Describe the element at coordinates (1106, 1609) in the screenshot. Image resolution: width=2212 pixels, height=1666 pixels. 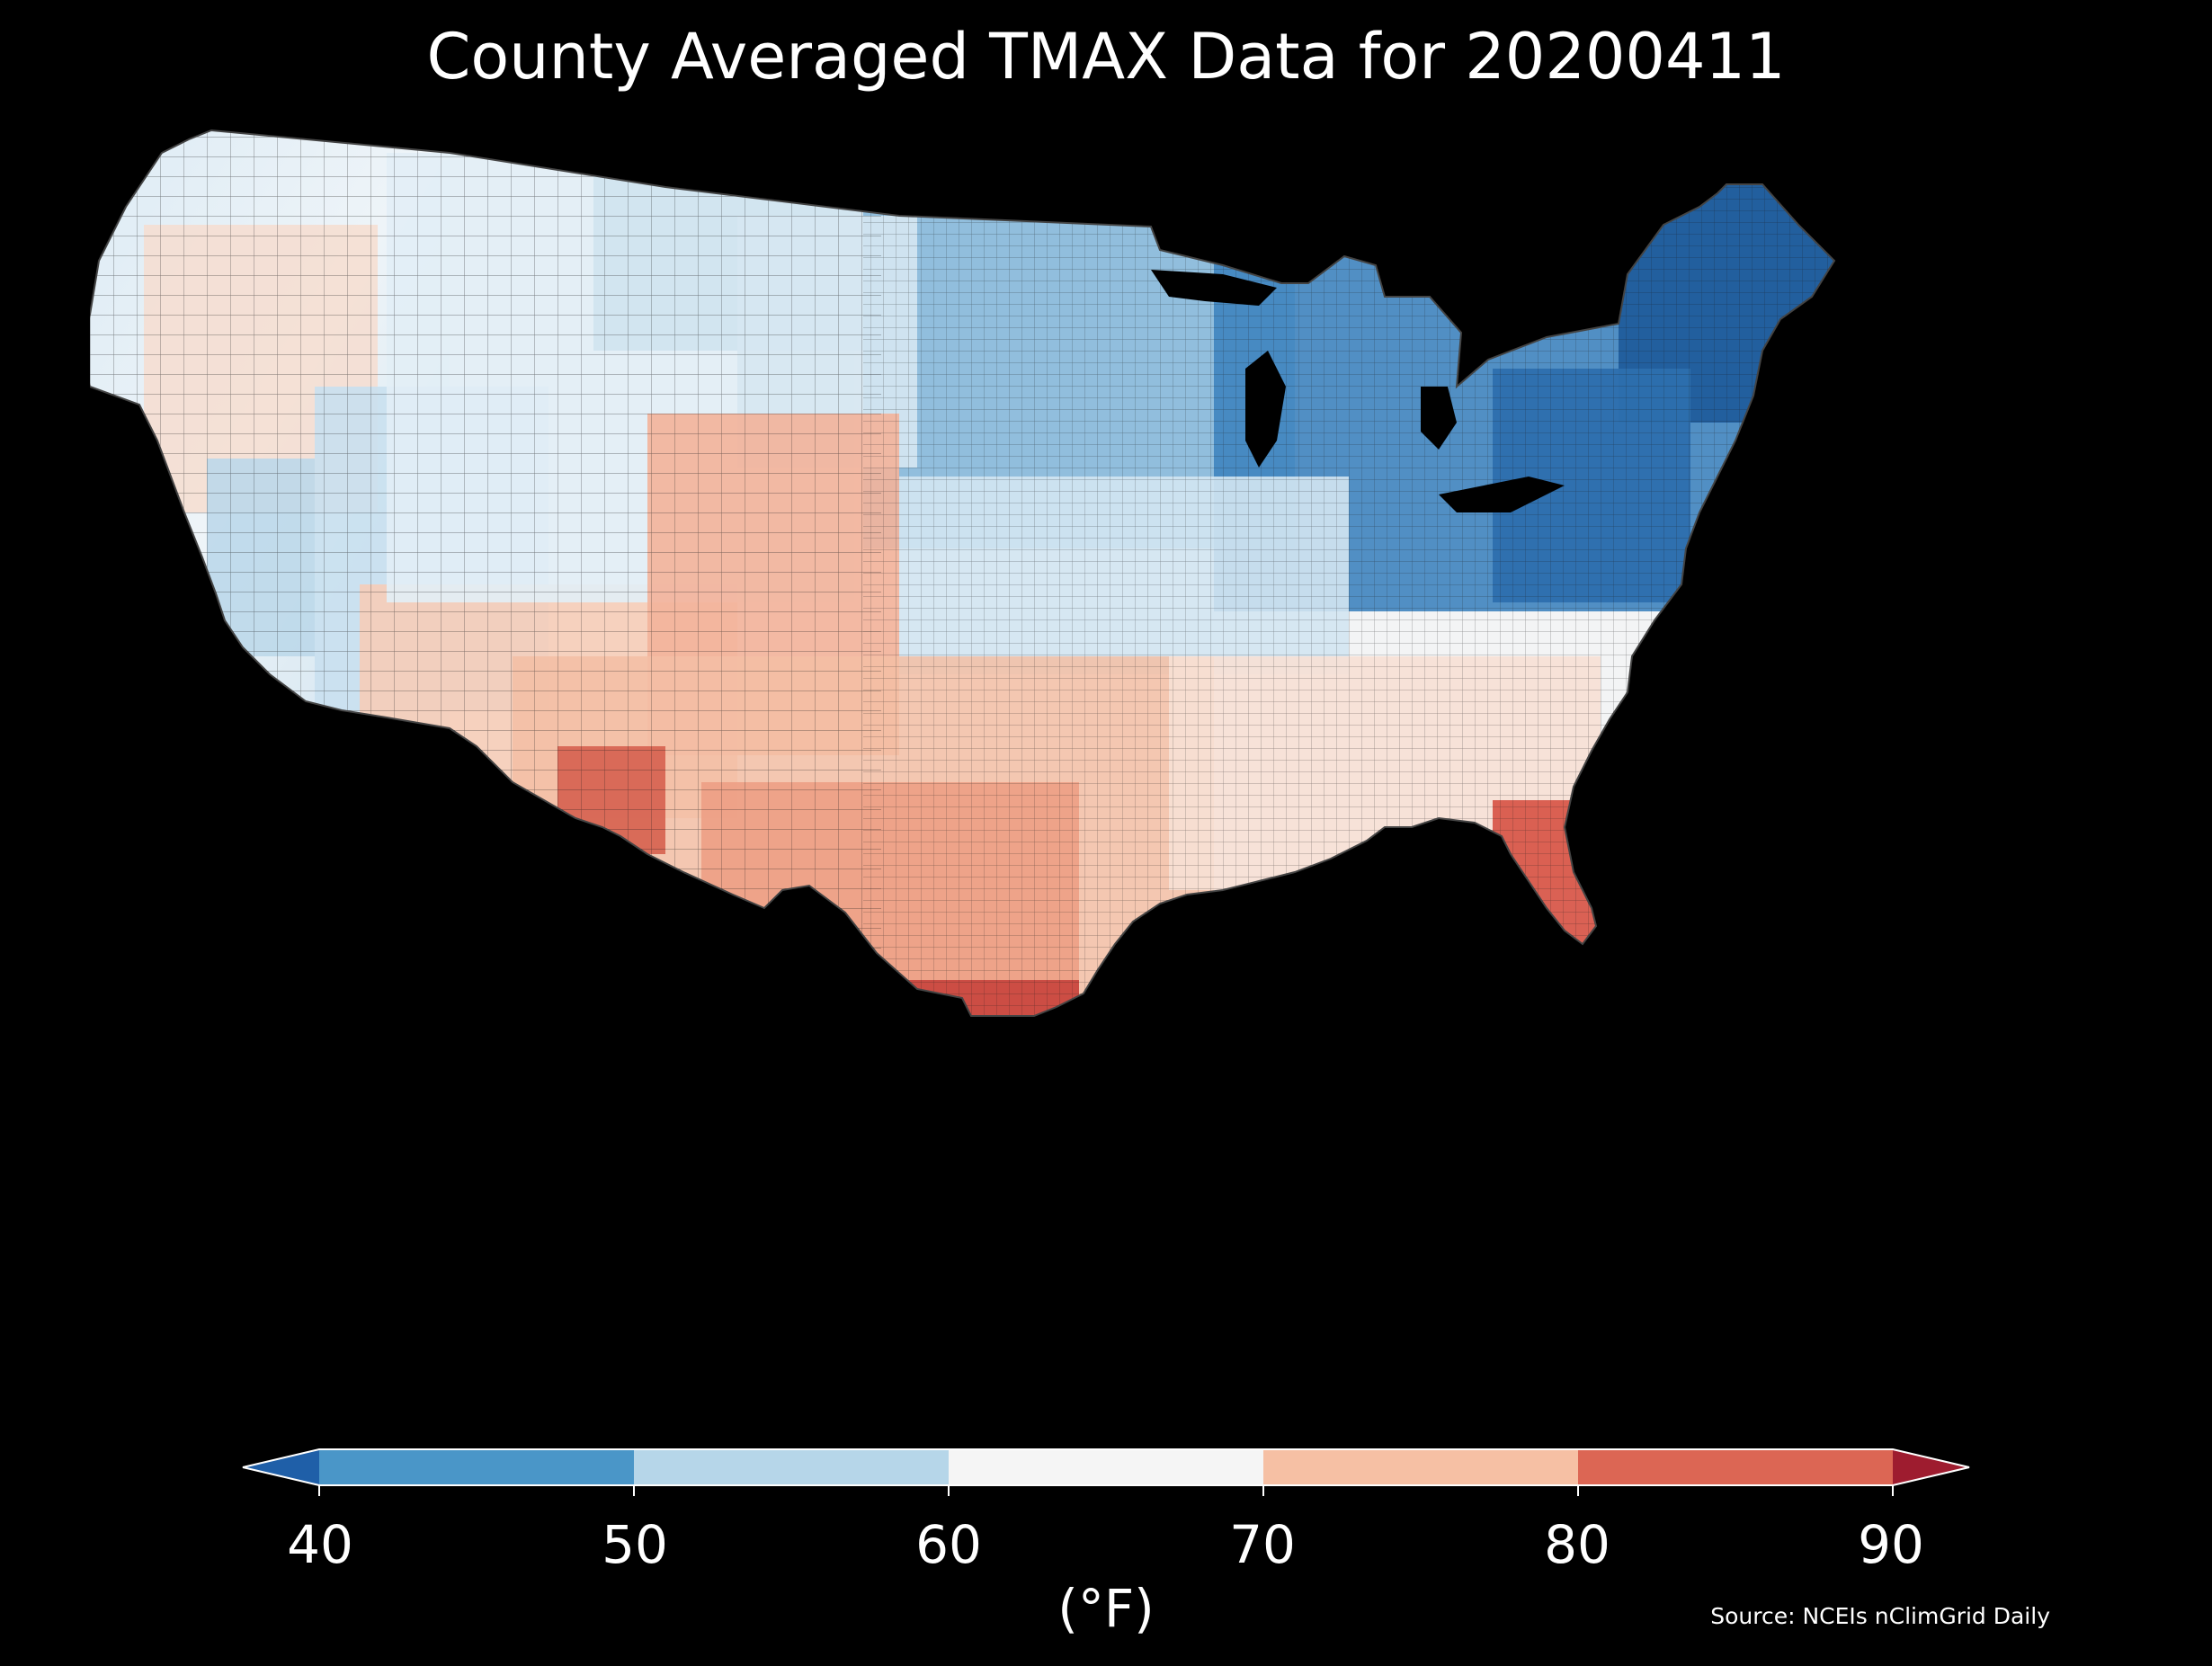
I see `colorbar-label: (°F)` at that location.